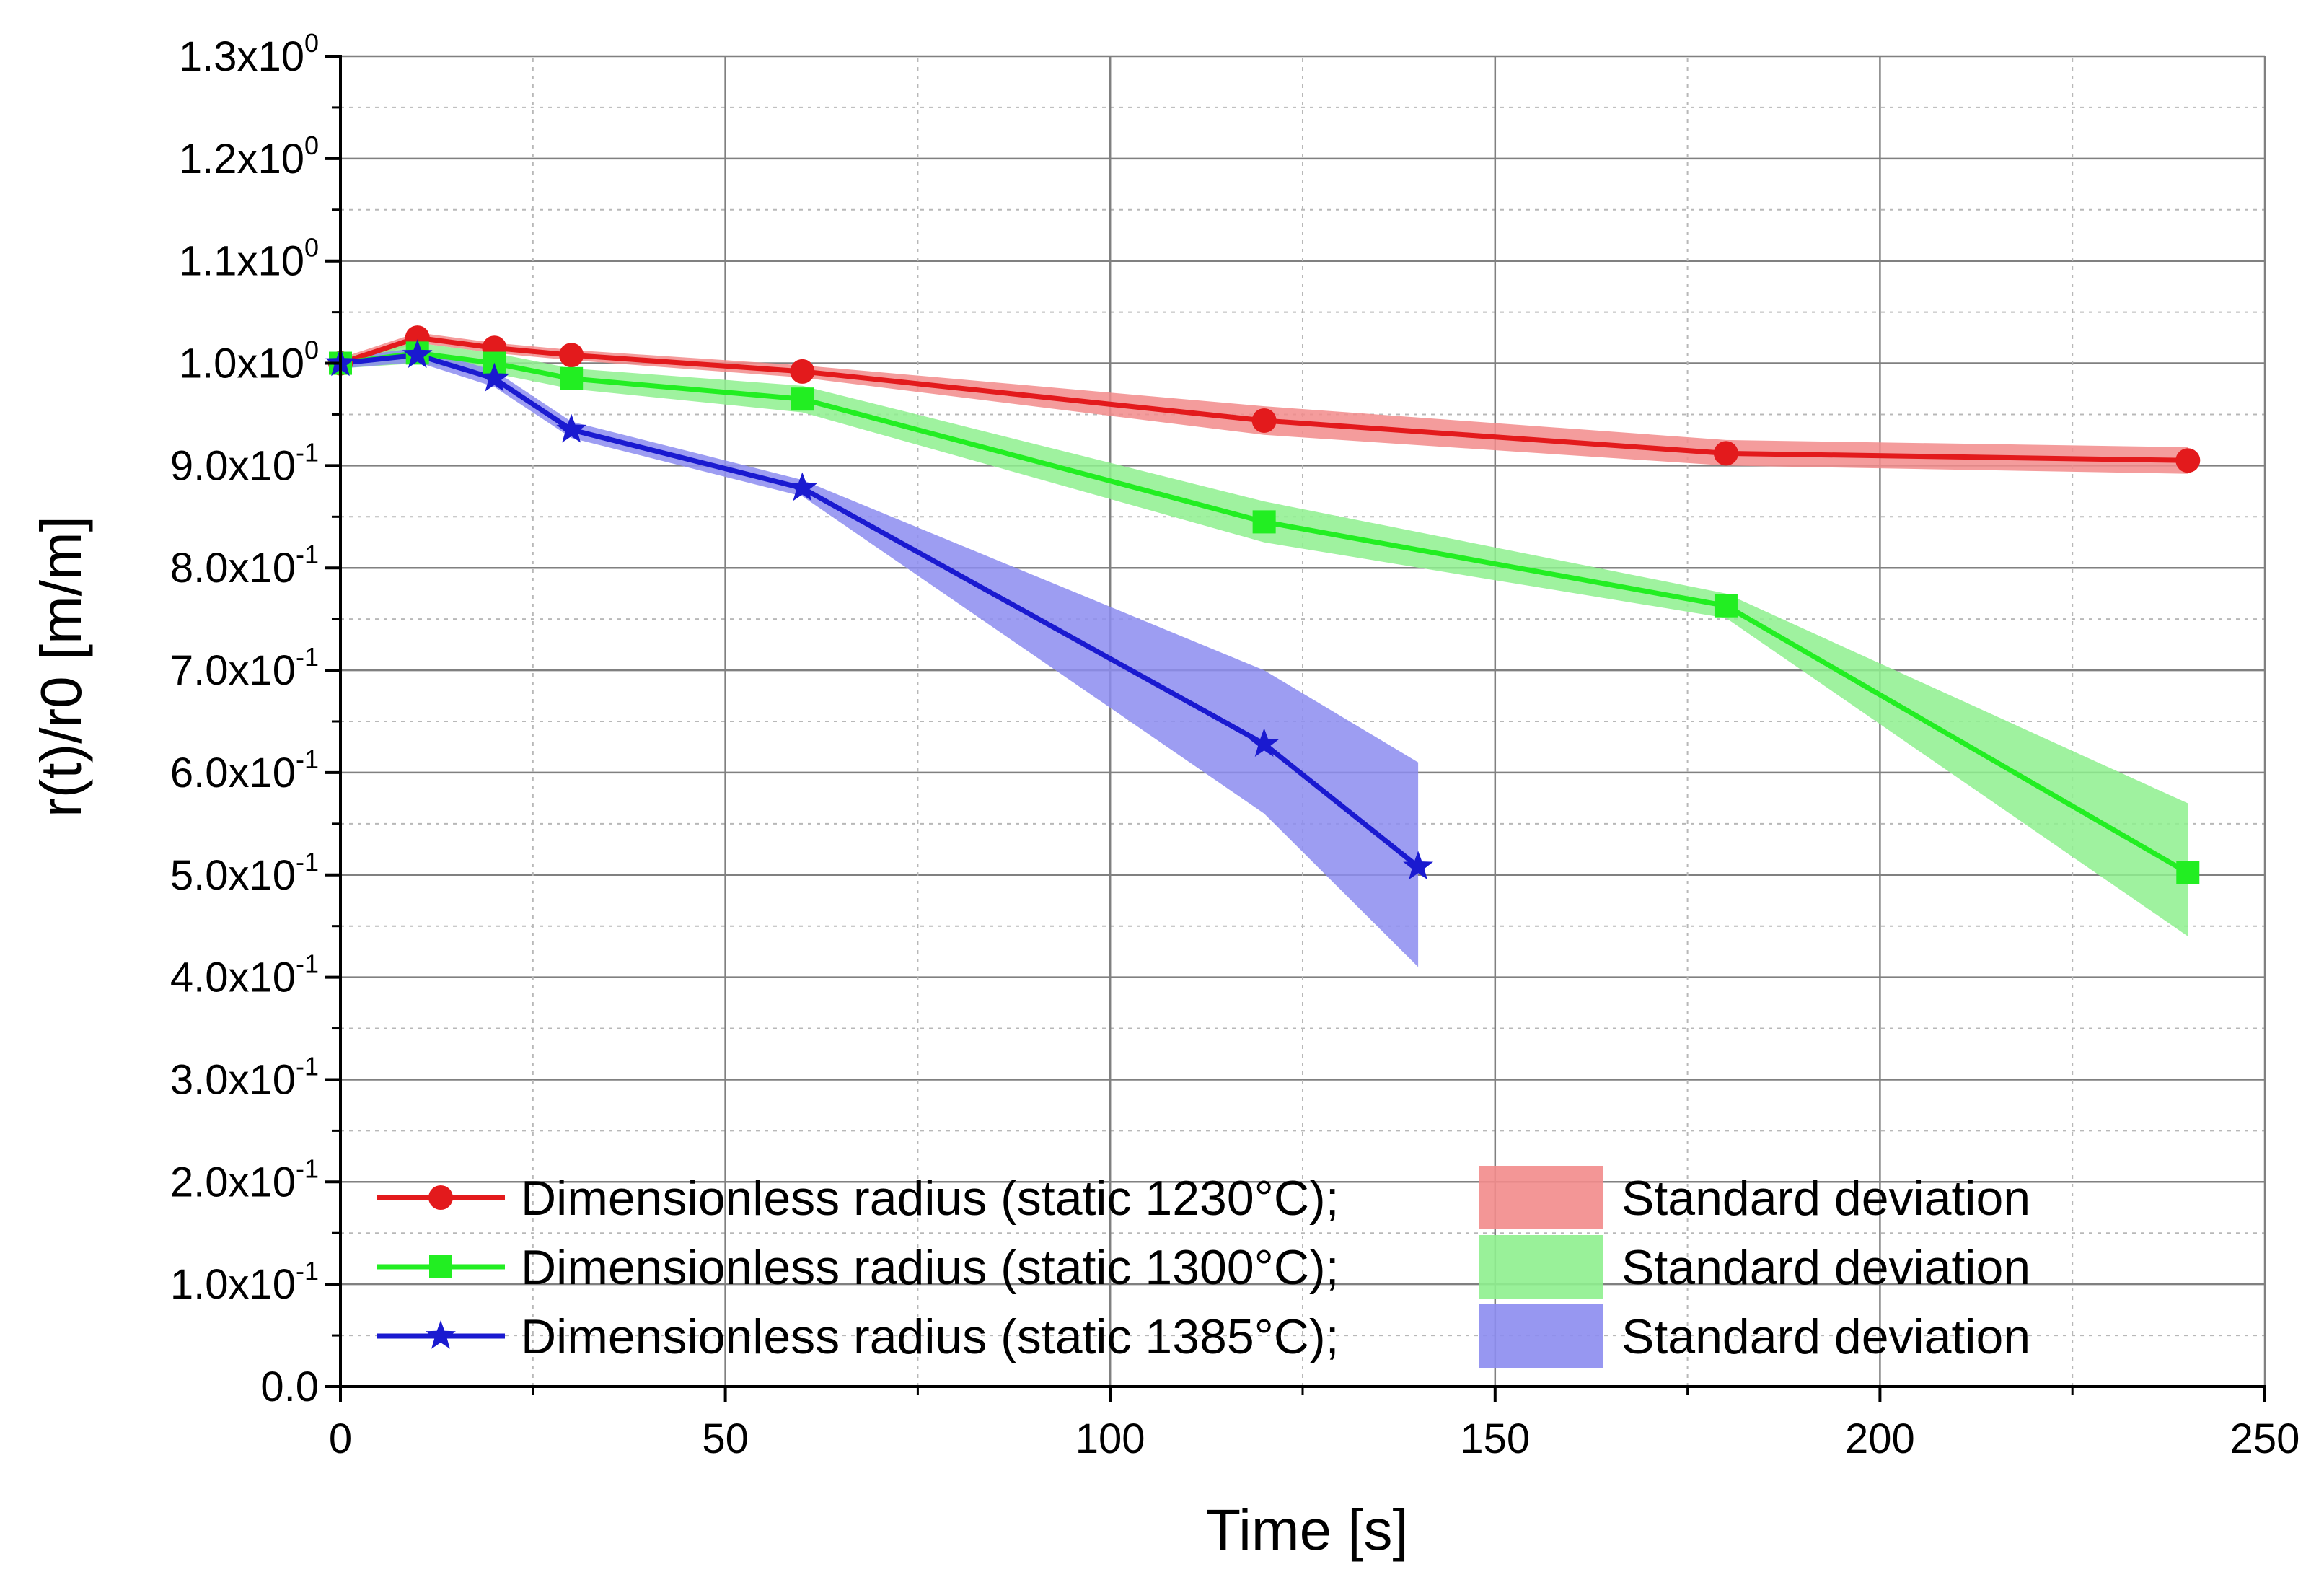 This screenshot has width=2324, height=1590. Describe the element at coordinates (244, 1077) in the screenshot. I see `y-tick-label: 3.0x10⁻¹` at that location.